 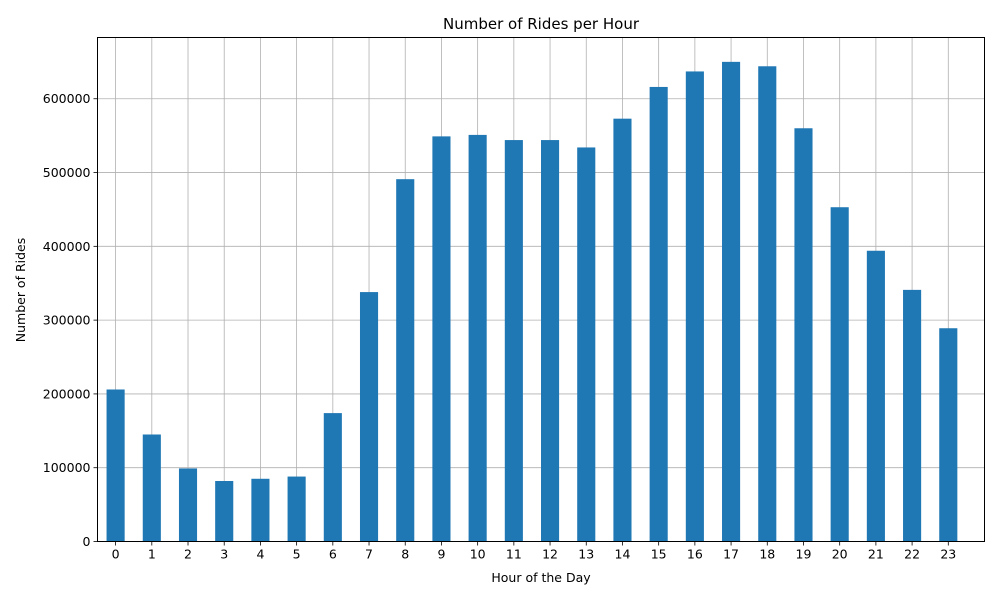 What do you see at coordinates (731, 554) in the screenshot?
I see `x-tick-label: 17` at bounding box center [731, 554].